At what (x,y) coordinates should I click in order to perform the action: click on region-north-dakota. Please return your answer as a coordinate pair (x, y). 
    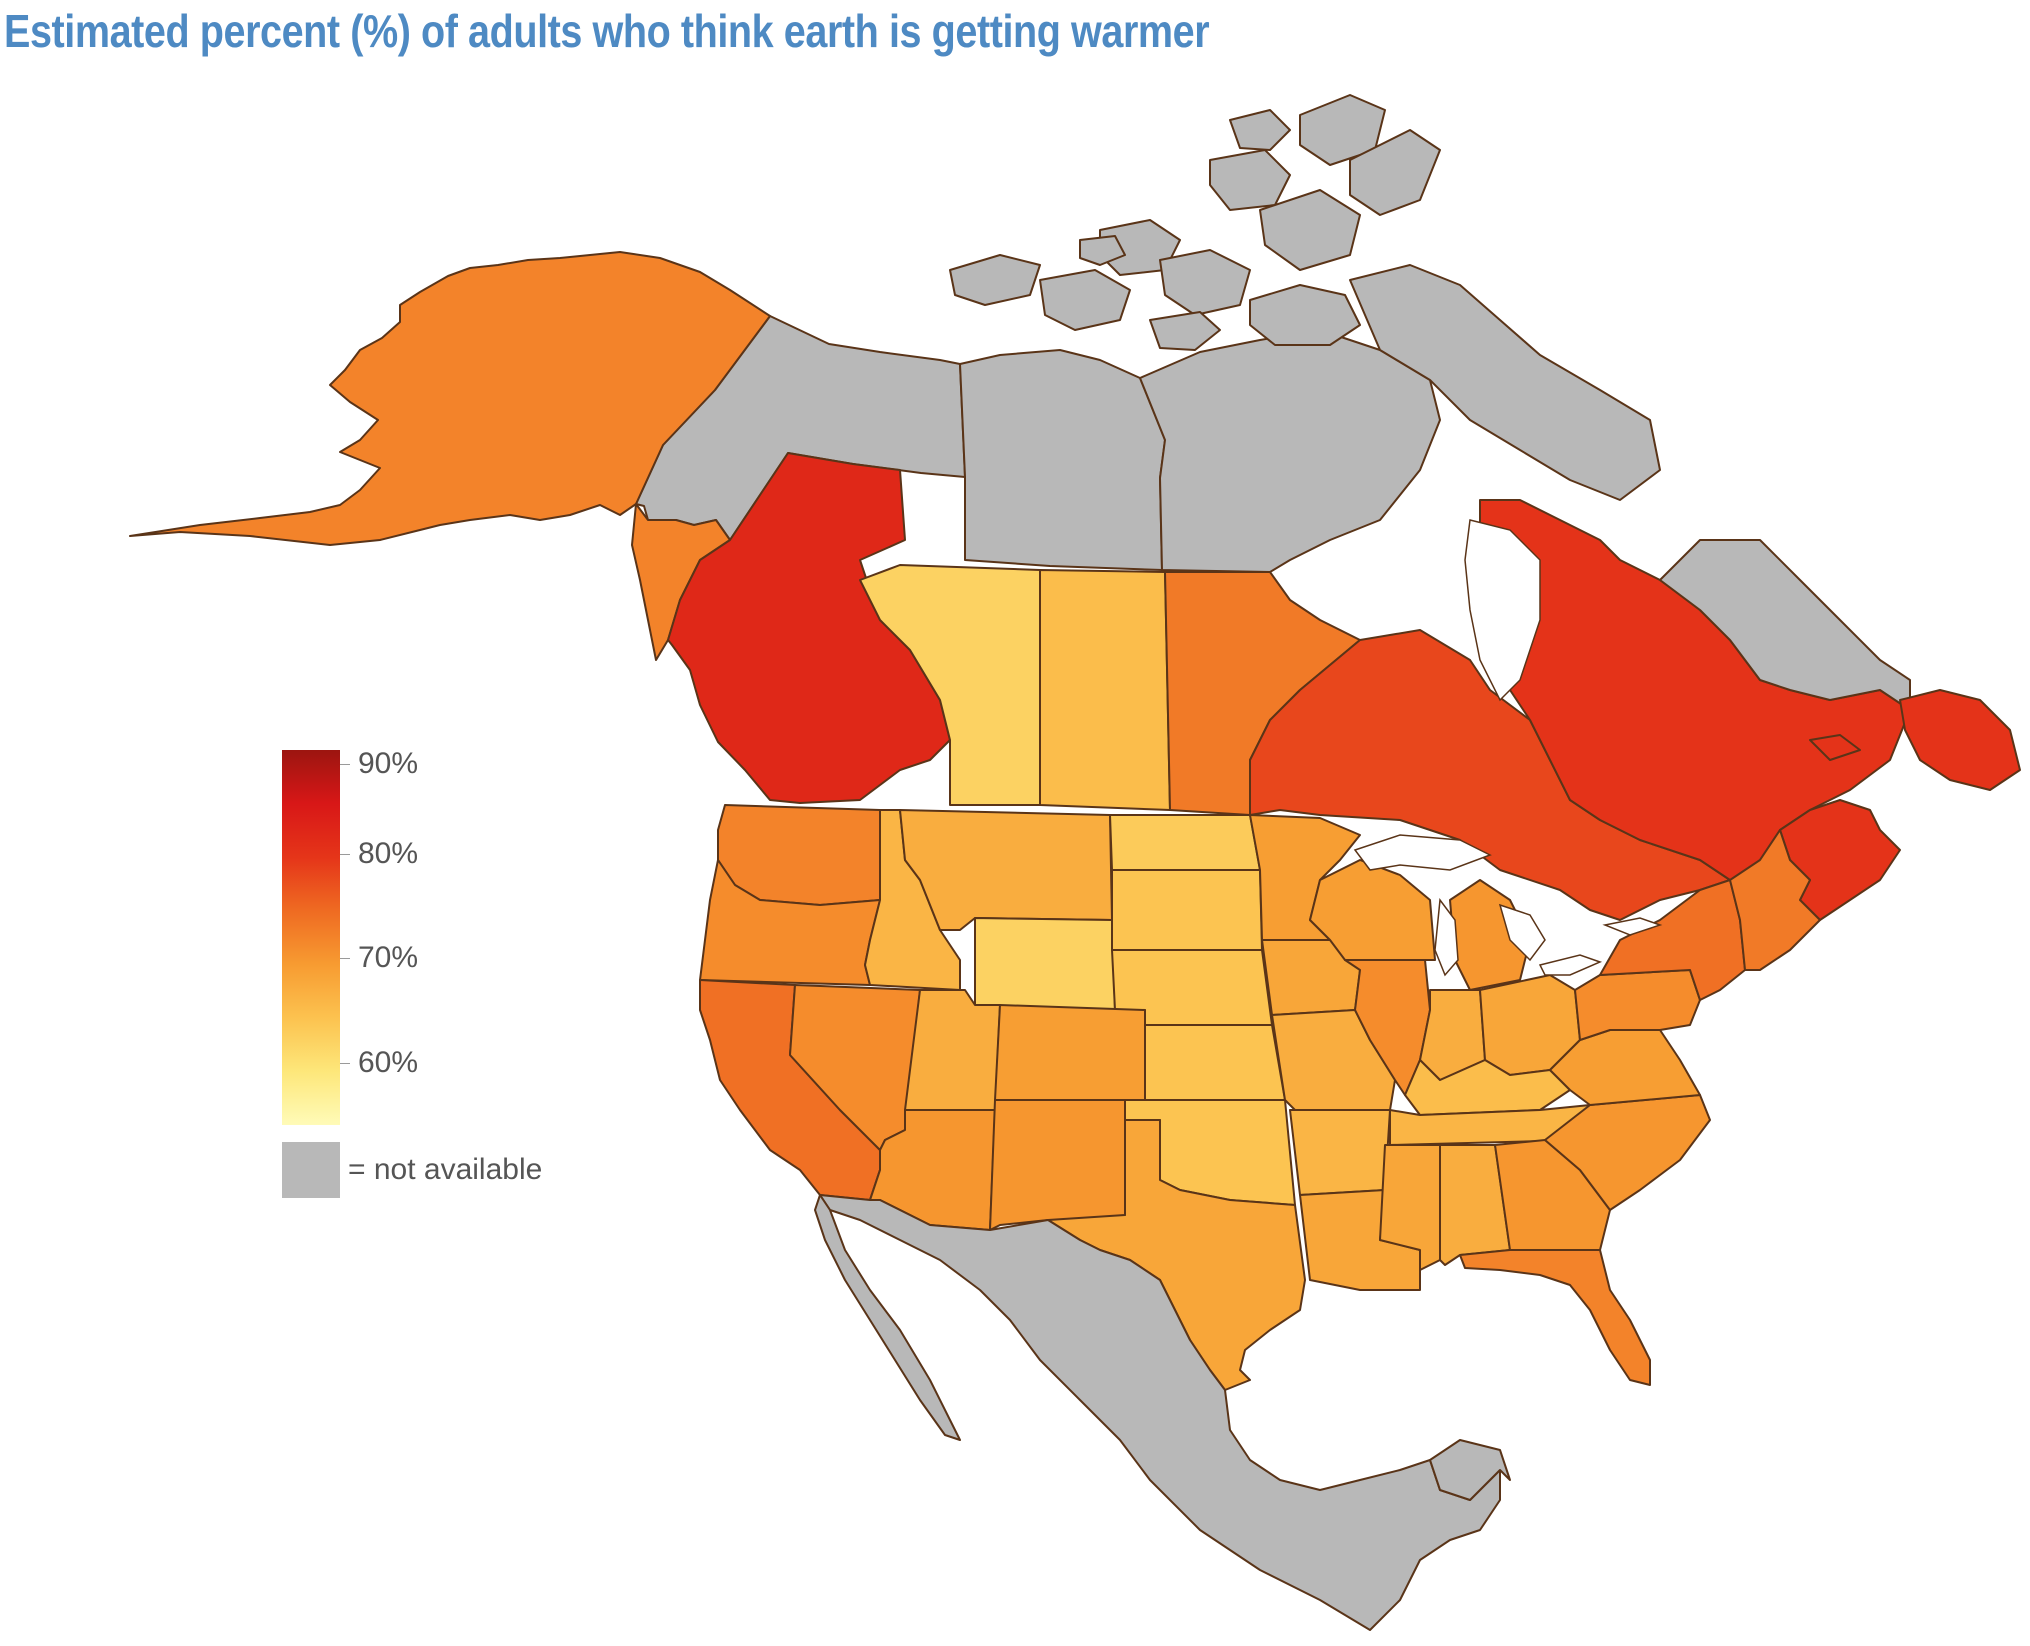
    Looking at the image, I should click on (1185, 842).